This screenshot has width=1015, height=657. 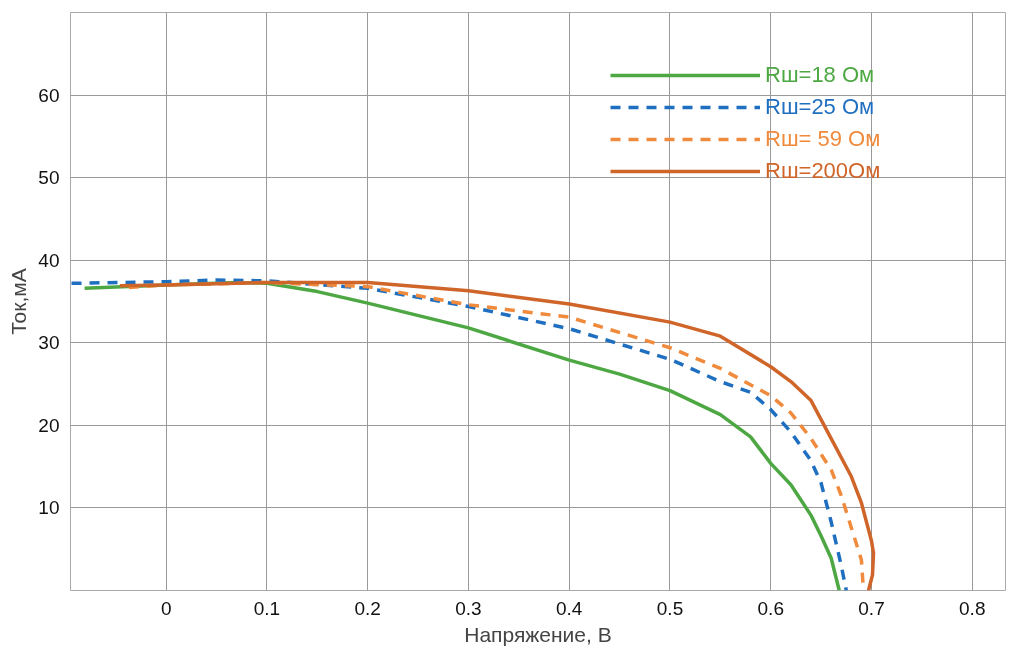 I want to click on x-tick-label: 0.1, so click(x=267, y=608).